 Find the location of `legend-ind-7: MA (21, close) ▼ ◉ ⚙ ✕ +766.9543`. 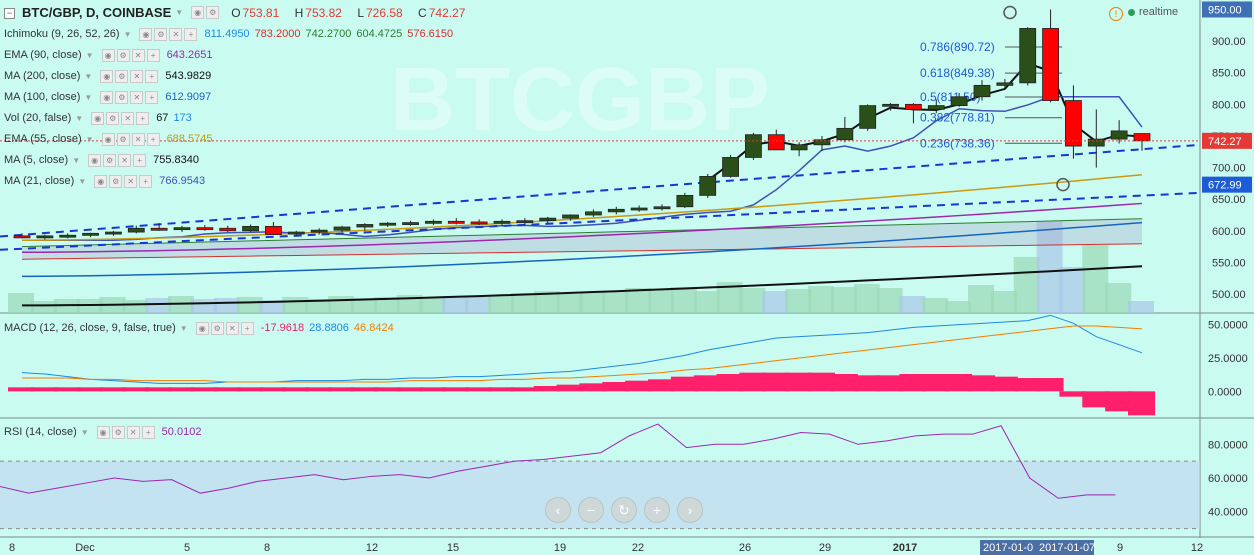

legend-ind-7: MA (21, close) ▼ ◉ ⚙ ✕ +766.9543 is located at coordinates (104, 181).